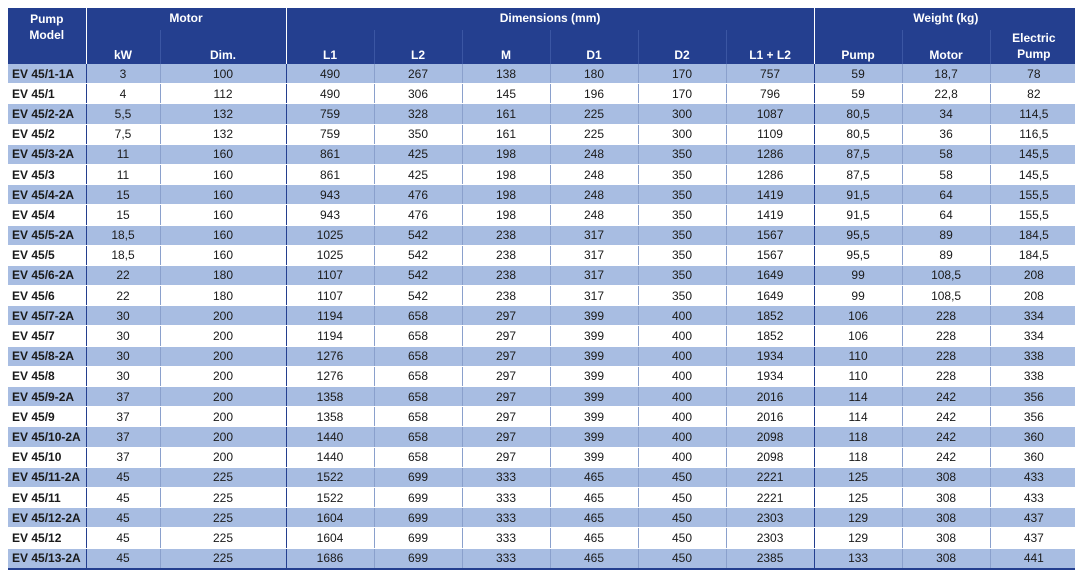 The height and width of the screenshot is (588, 1075). What do you see at coordinates (418, 47) in the screenshot?
I see `header-l2: L2` at bounding box center [418, 47].